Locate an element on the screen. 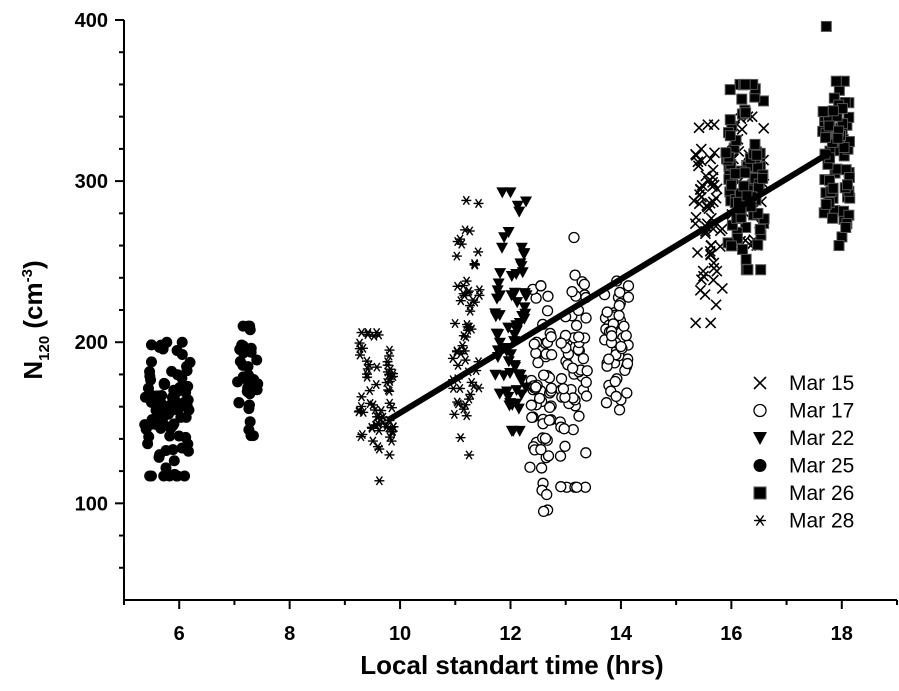  legend-label: Mar 15 is located at coordinates (821, 383).